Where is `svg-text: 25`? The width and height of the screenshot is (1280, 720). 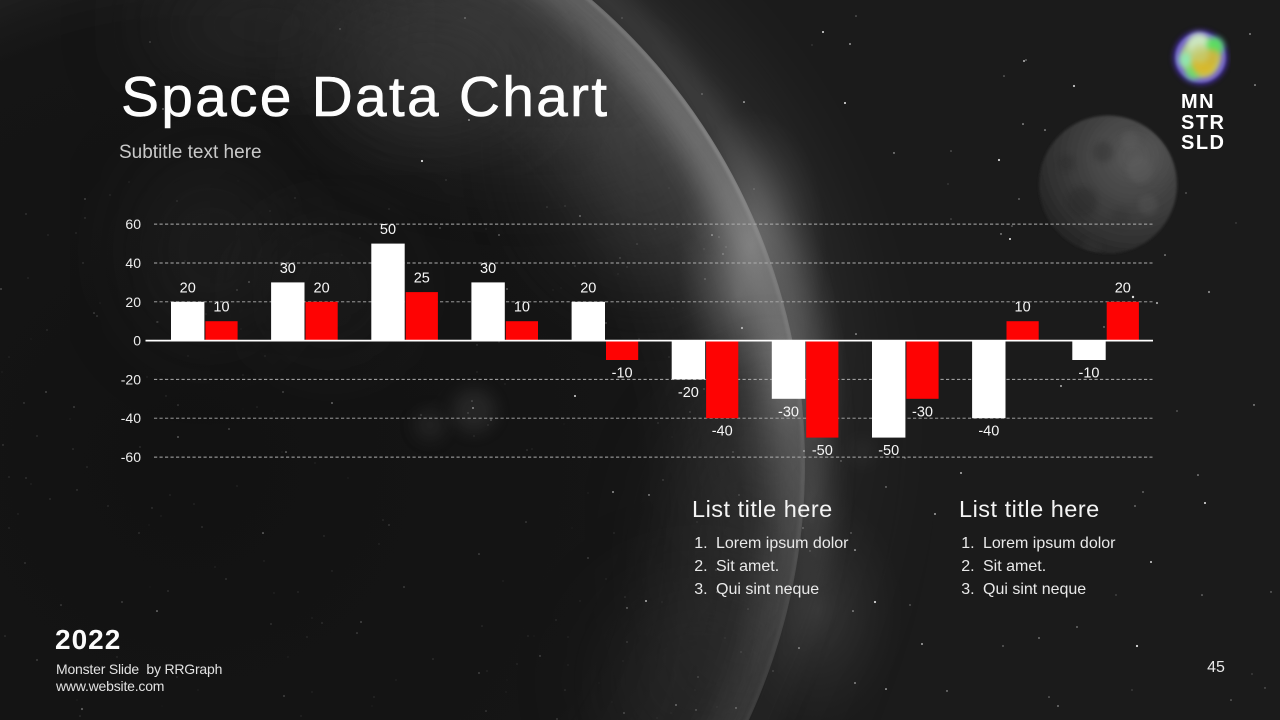 svg-text: 25 is located at coordinates (422, 279).